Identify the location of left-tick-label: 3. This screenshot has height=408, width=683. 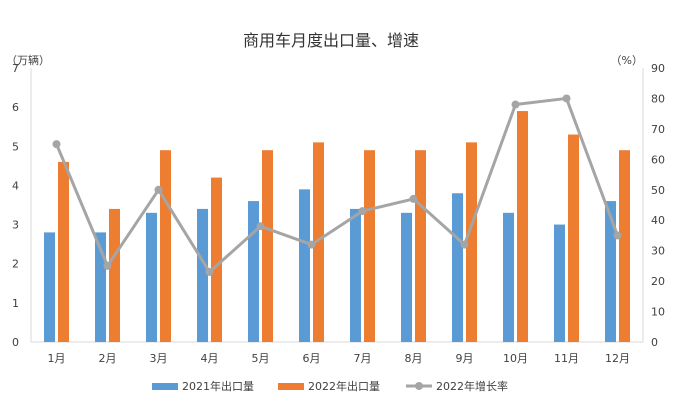
(15, 225).